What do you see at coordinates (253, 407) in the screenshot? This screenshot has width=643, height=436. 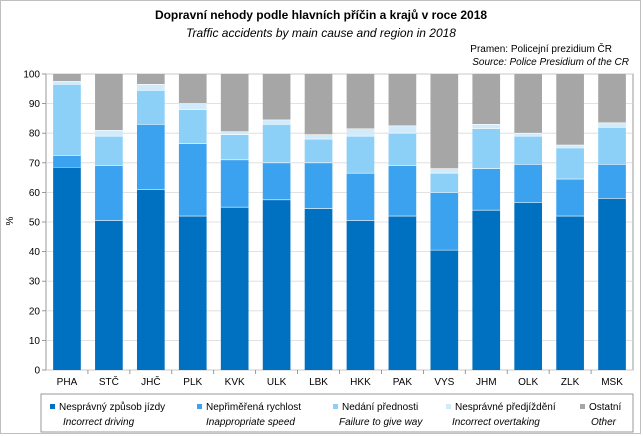 I see `legend-label: Nepřiměřená rychlost` at bounding box center [253, 407].